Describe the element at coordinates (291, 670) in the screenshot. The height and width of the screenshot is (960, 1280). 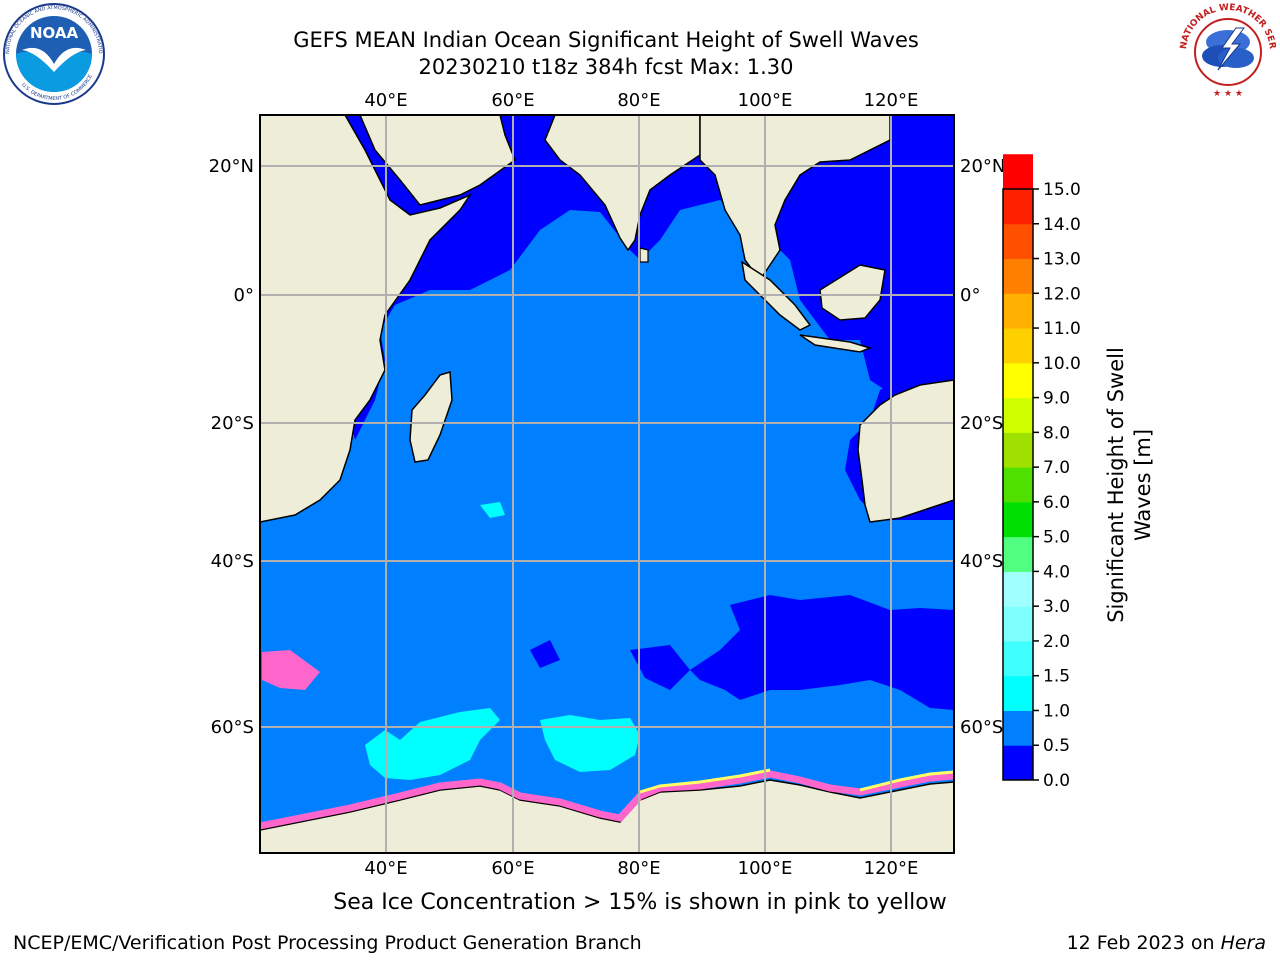
I see `sea-ice-patch-west` at that location.